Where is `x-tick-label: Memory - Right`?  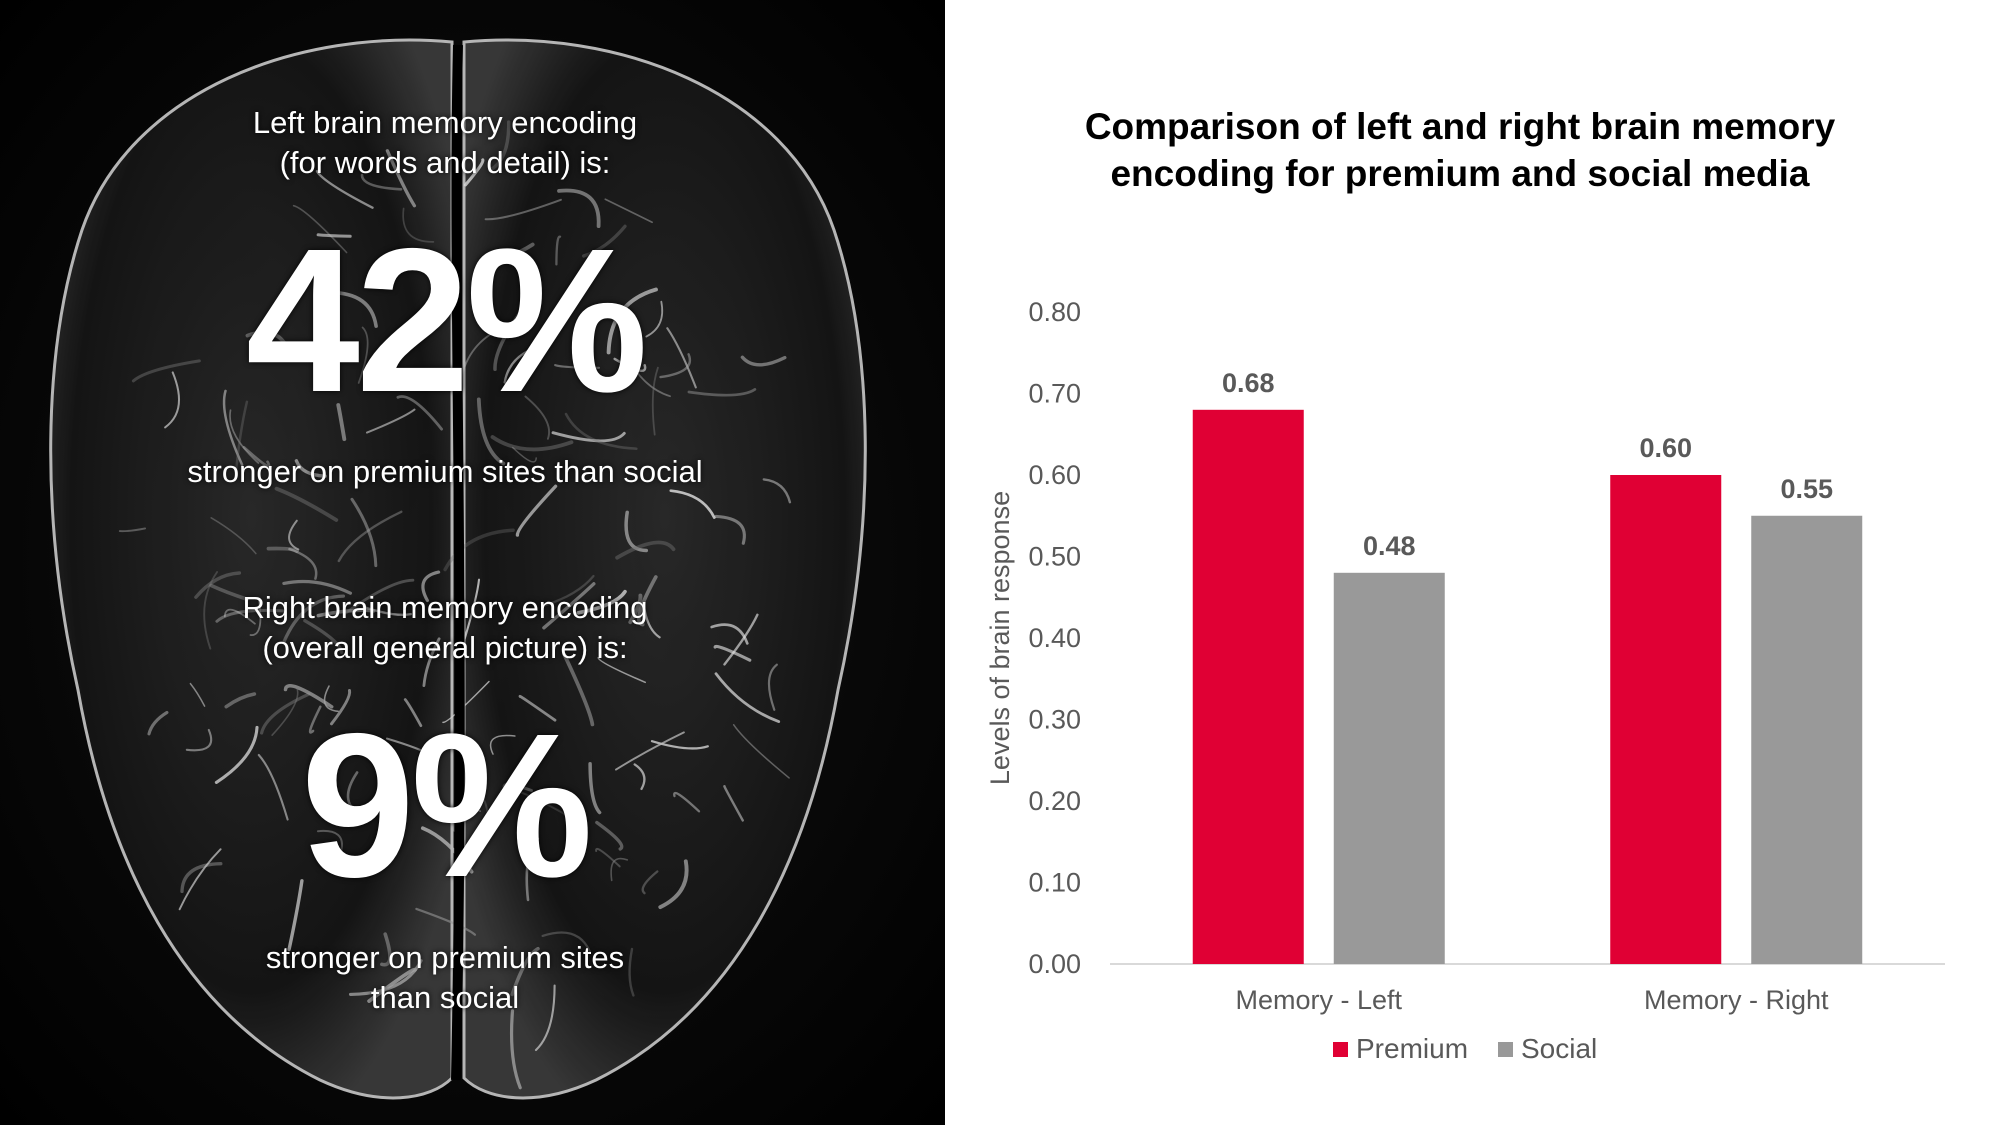 x-tick-label: Memory - Right is located at coordinates (1736, 1000).